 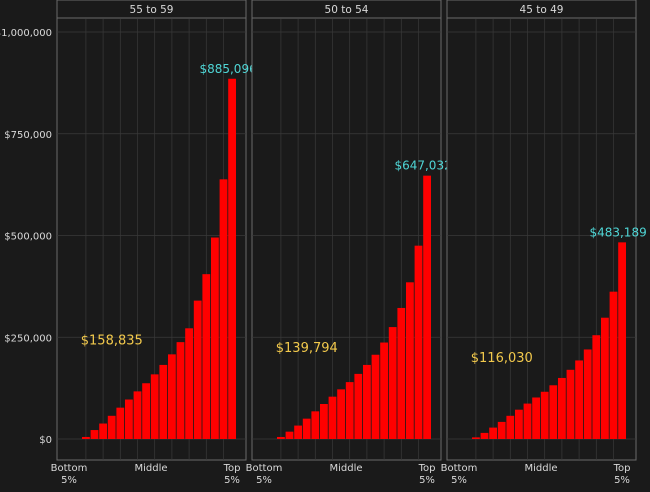 I want to click on y-tick-label: $1,000,000, so click(x=26, y=33).